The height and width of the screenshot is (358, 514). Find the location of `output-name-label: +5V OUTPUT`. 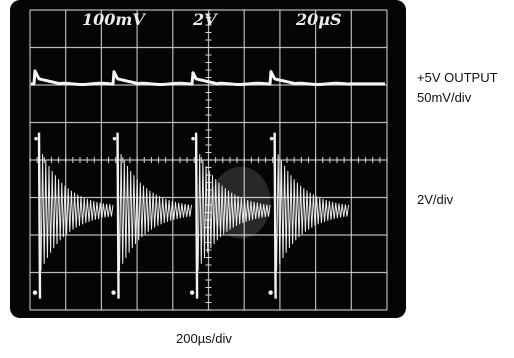

output-name-label: +5V OUTPUT is located at coordinates (457, 77).